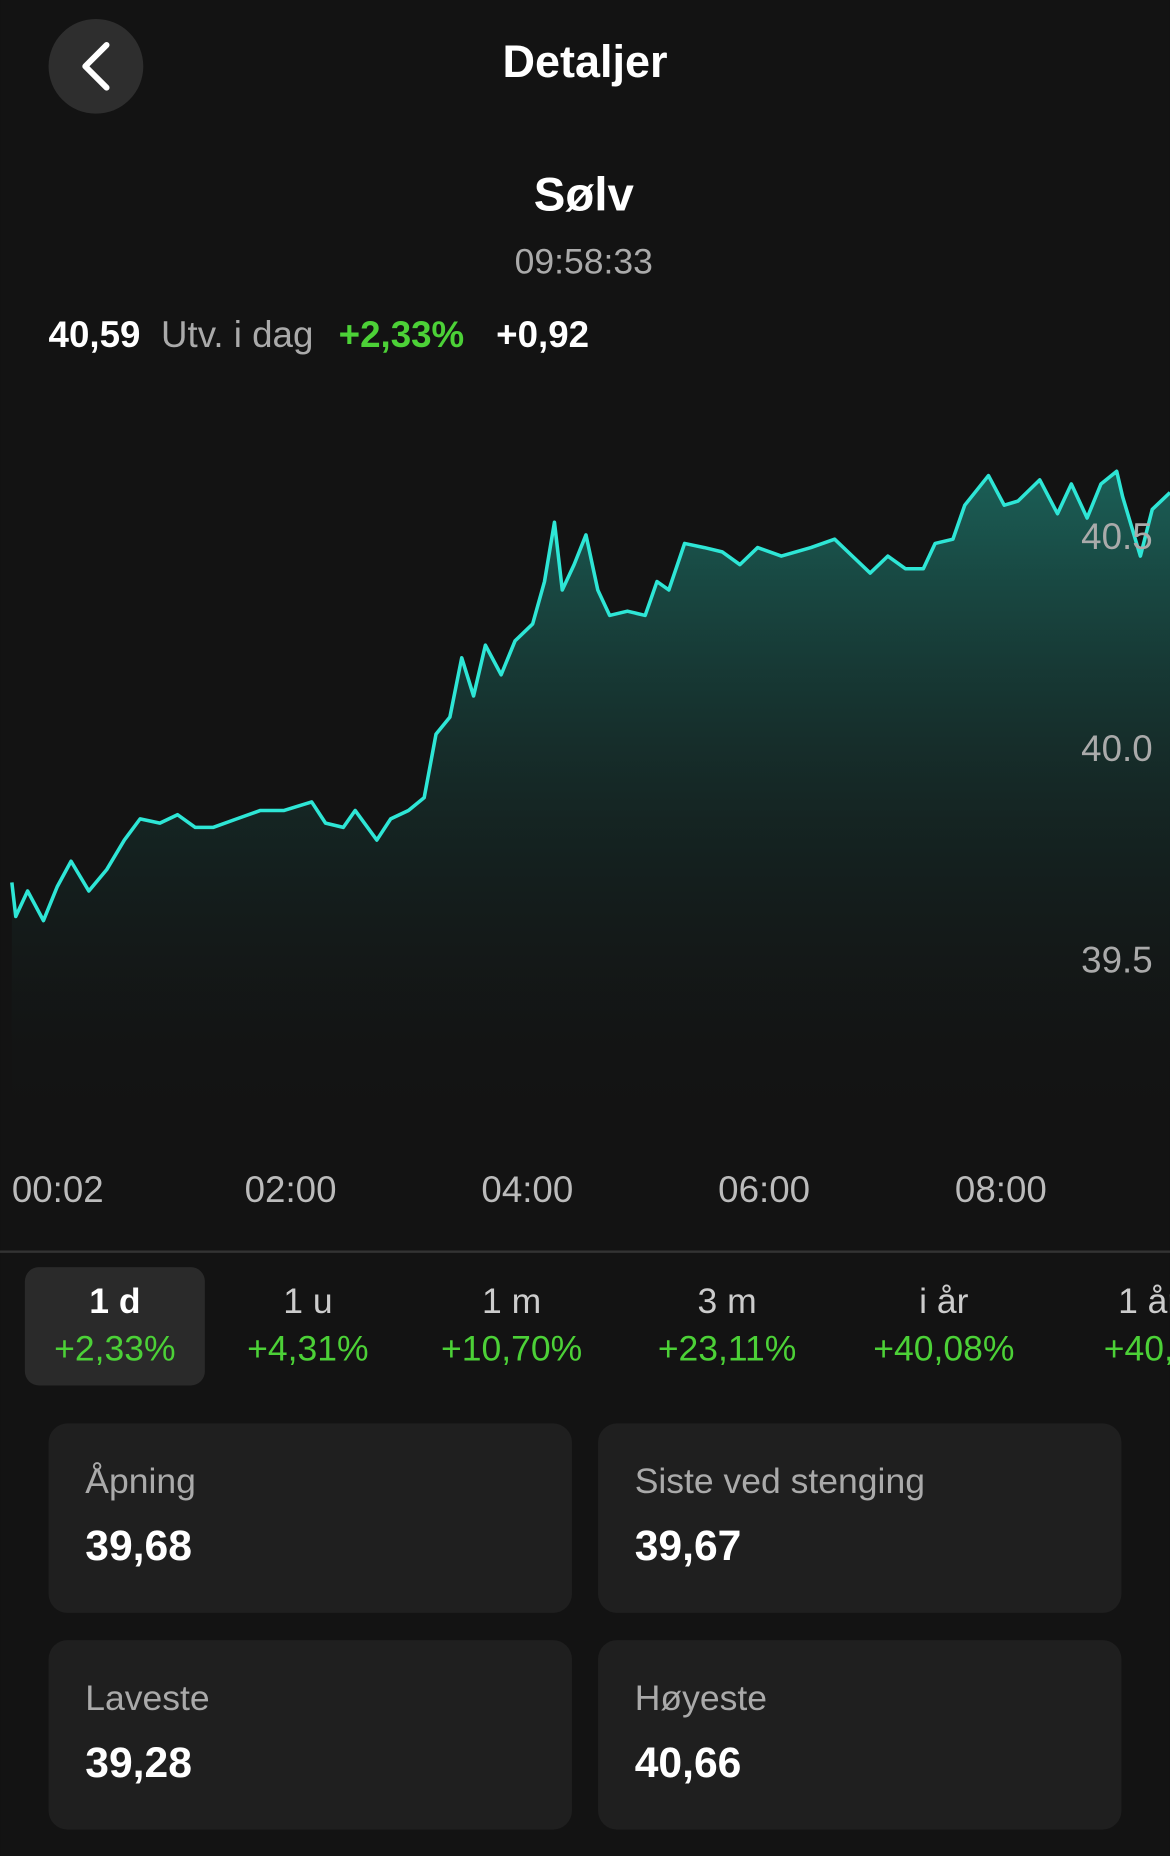 Image resolution: width=1170 pixels, height=1856 pixels. Describe the element at coordinates (307, 1324) in the screenshot. I see `period-tab: 1 u +4,31%` at that location.